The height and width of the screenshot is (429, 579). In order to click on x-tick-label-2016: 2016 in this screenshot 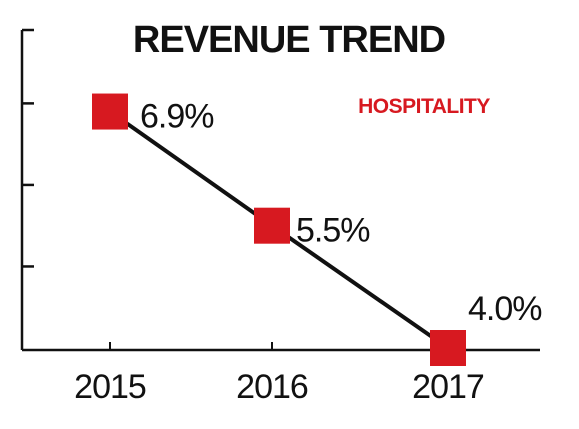, I will do `click(272, 387)`.